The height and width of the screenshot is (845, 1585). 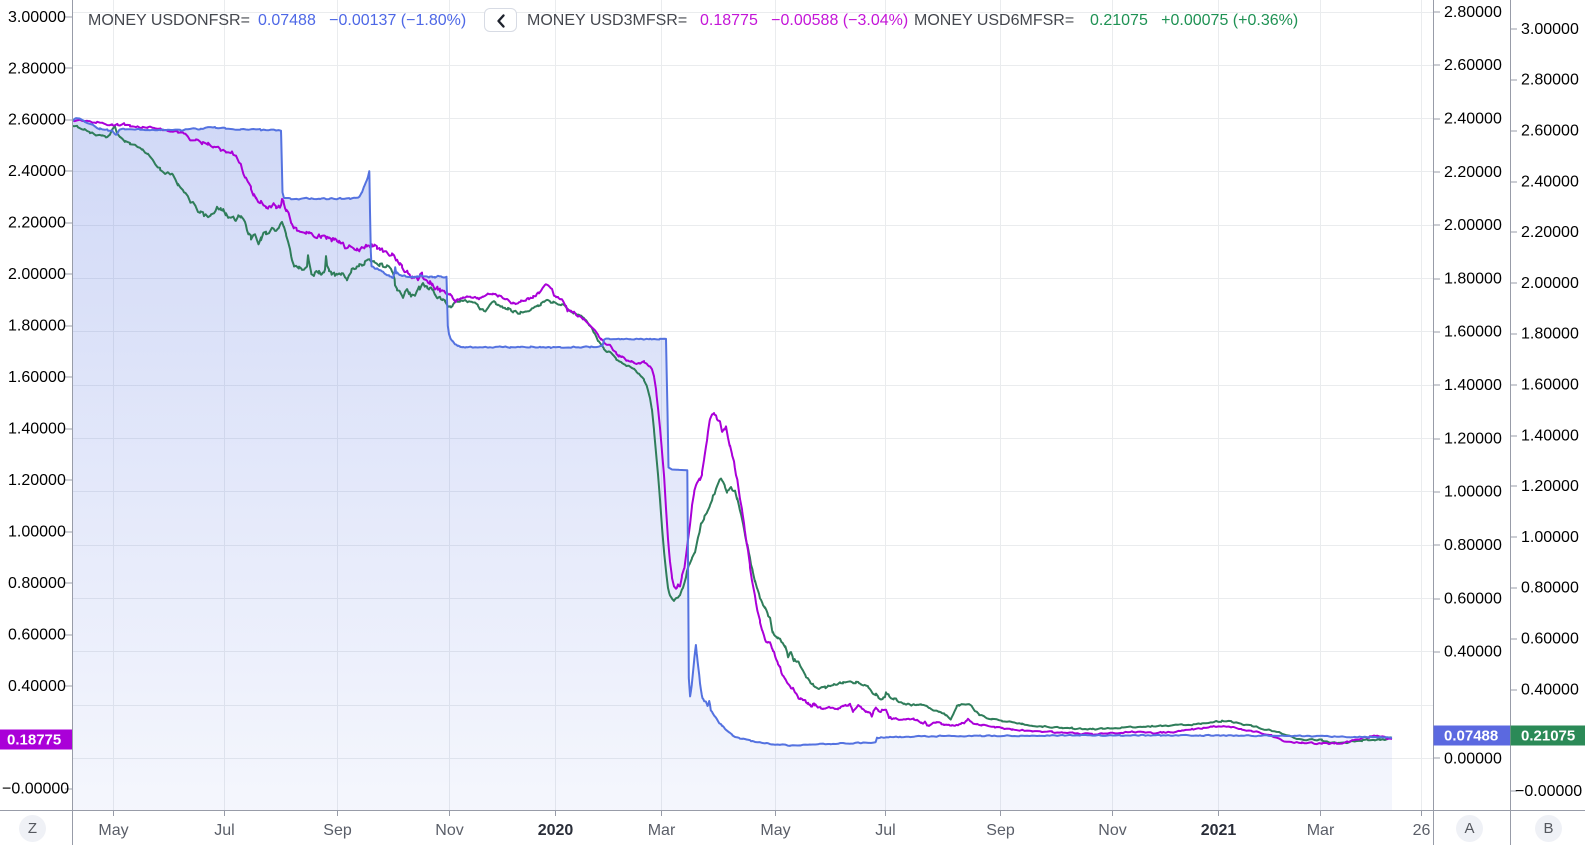 What do you see at coordinates (556, 830) in the screenshot?
I see `svg-text: 2020` at bounding box center [556, 830].